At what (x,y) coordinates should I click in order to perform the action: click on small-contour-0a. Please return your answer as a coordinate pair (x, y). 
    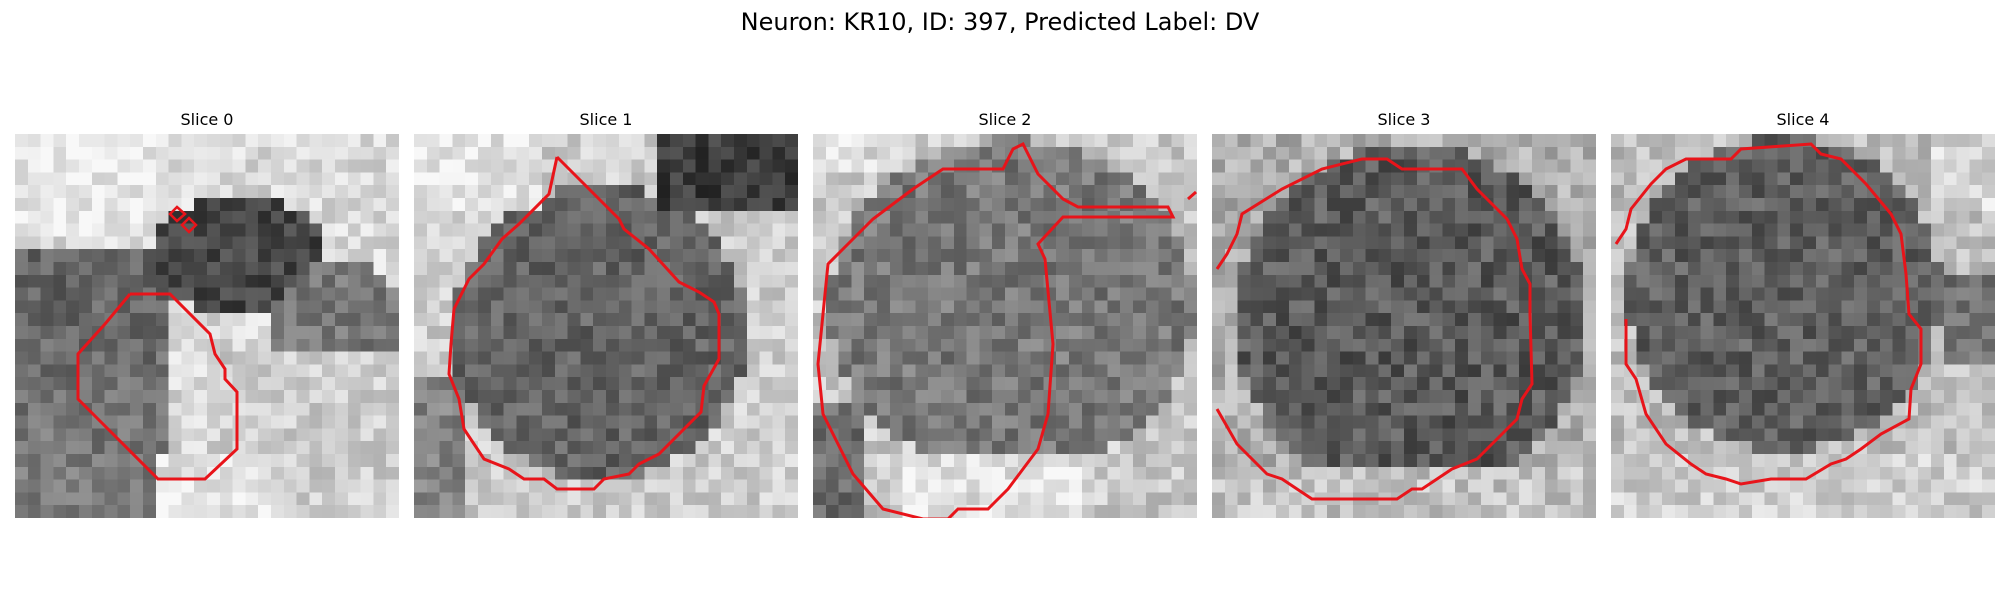
    Looking at the image, I should click on (177, 214).